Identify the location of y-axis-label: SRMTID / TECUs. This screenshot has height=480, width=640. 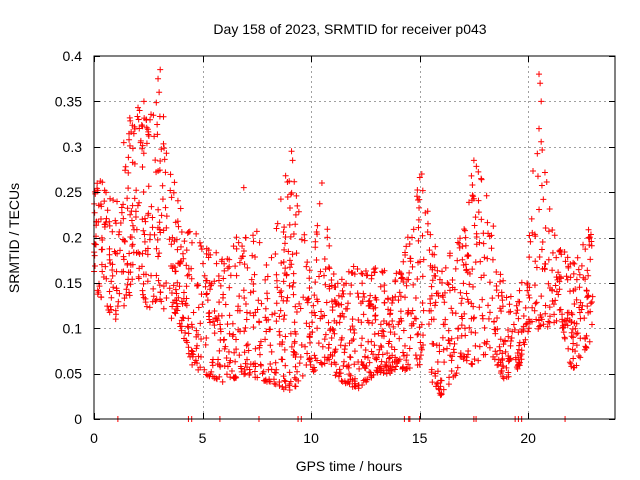
(14, 238).